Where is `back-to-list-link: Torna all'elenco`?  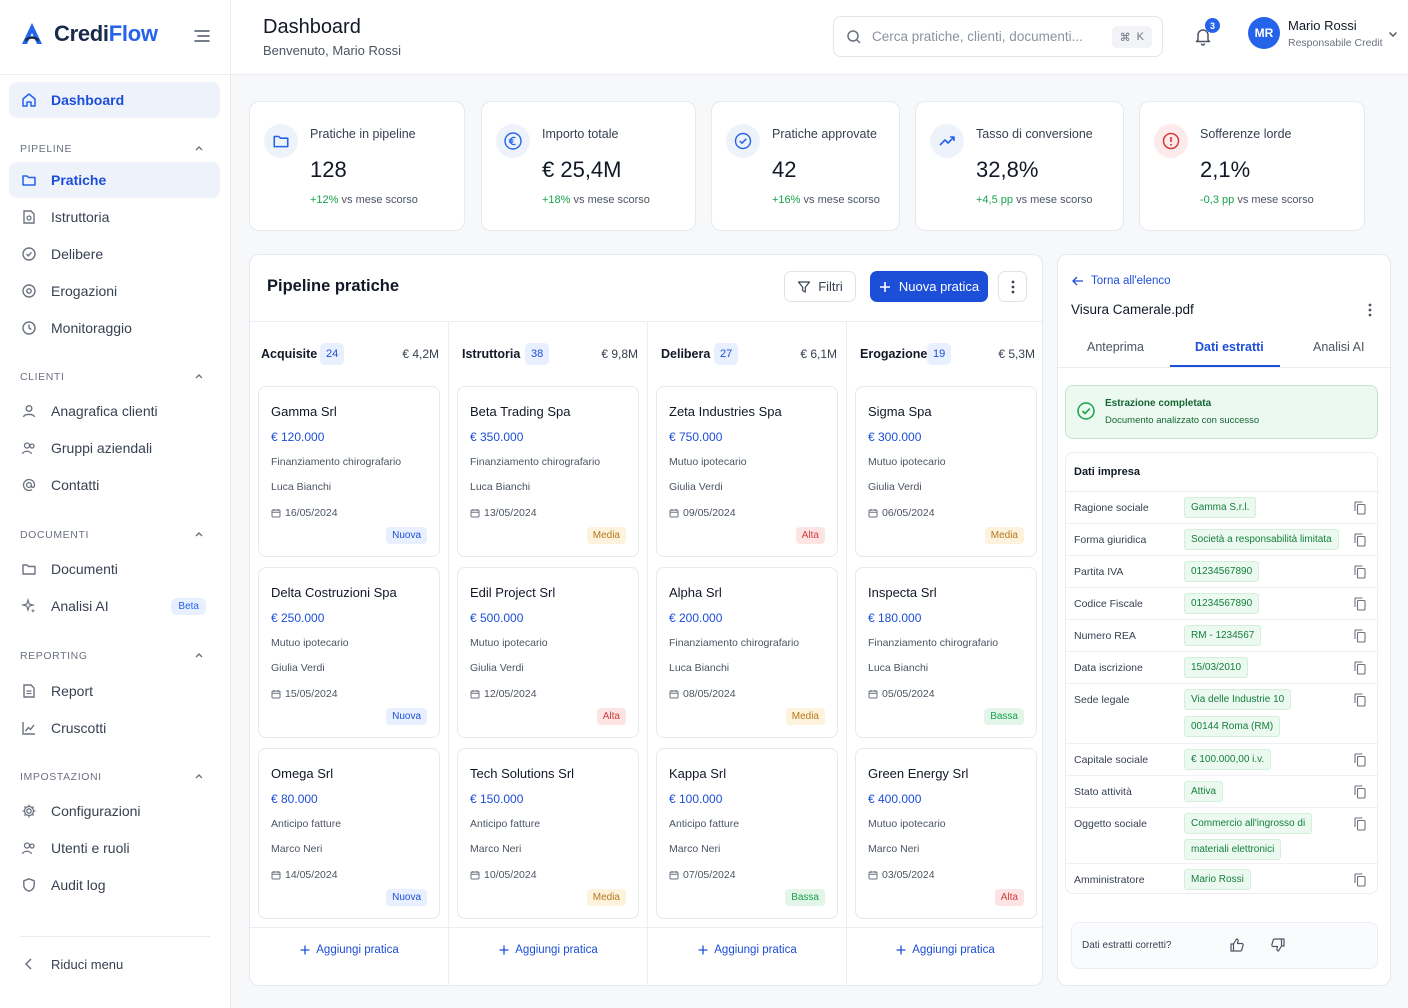
back-to-list-link: Torna all'elenco is located at coordinates (1121, 281).